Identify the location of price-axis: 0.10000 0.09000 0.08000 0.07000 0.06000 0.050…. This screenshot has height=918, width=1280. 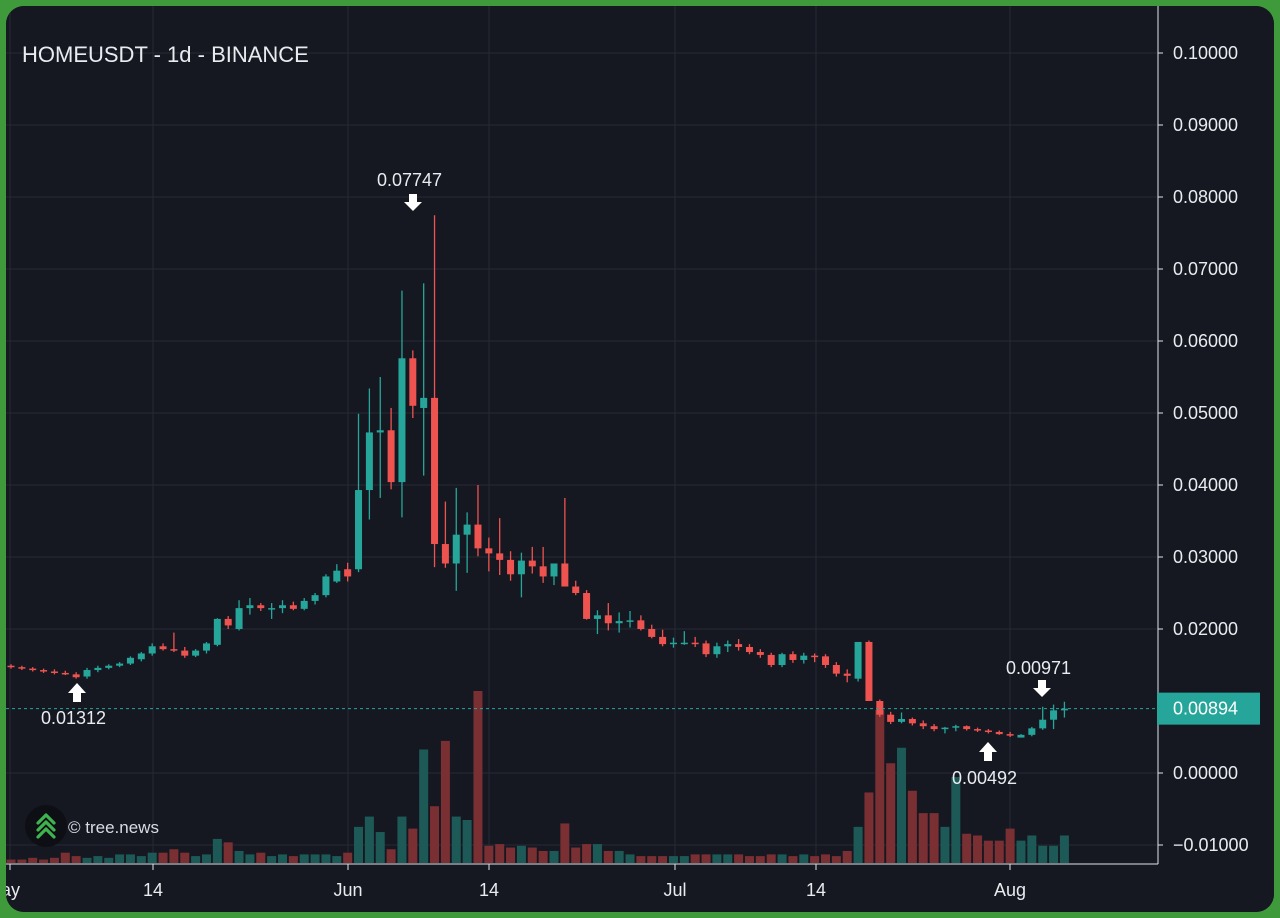
(1203, 449).